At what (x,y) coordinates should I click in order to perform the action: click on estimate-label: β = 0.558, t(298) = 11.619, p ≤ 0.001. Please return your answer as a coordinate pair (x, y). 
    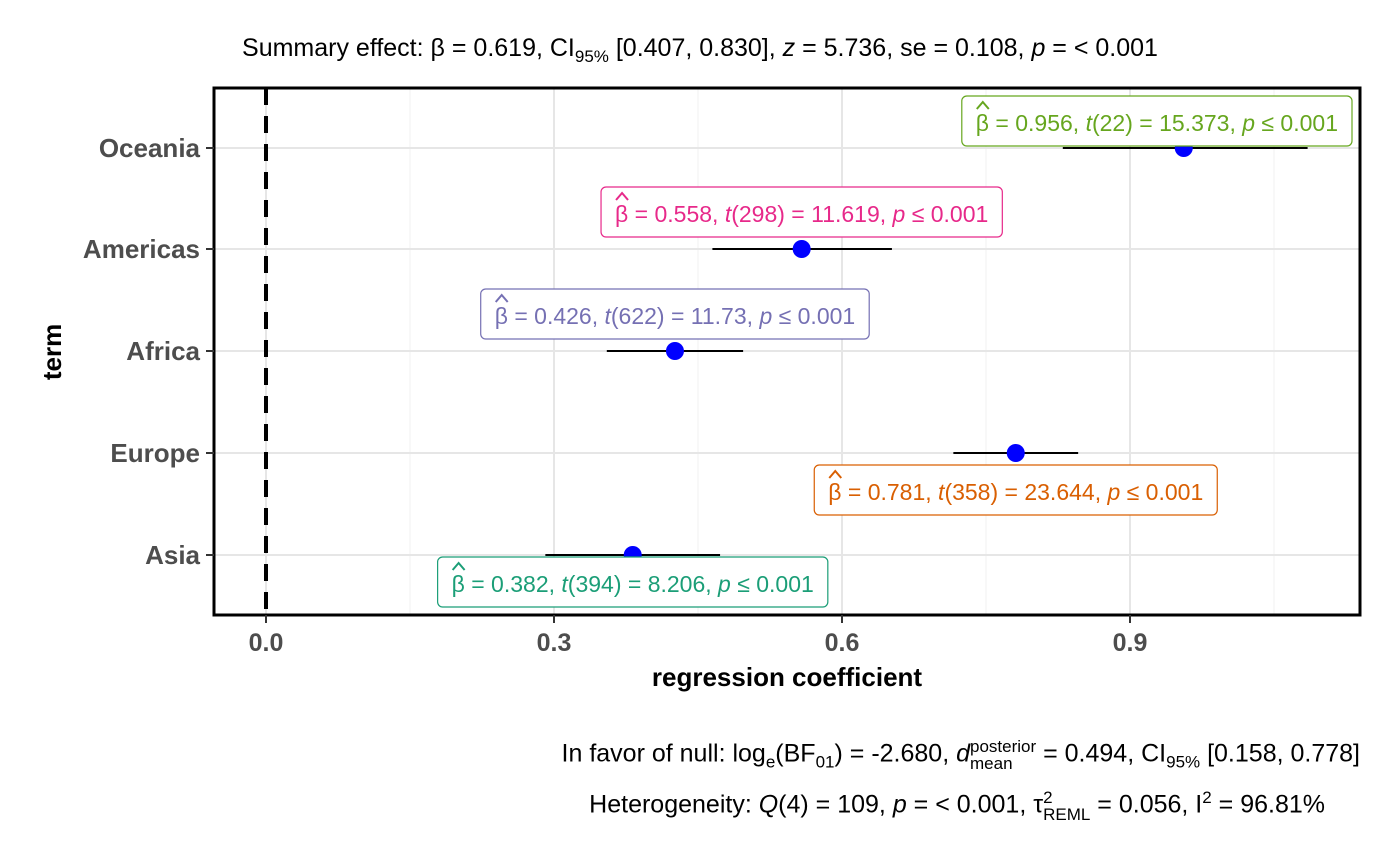
    Looking at the image, I should click on (801, 212).